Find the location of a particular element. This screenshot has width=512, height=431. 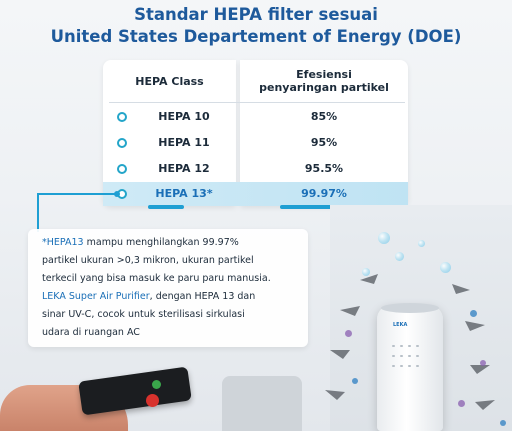

header-efficiency-line-2: penyaringan partikel is located at coordinates (324, 87).